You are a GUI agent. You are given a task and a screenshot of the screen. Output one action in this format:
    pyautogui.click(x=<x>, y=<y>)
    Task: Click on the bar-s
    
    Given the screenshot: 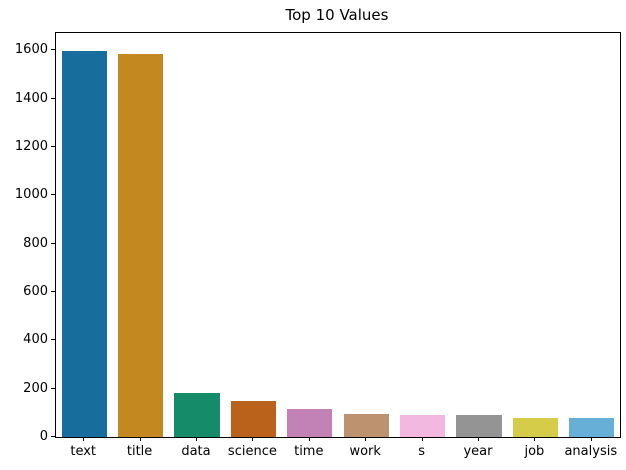 What is the action you would take?
    pyautogui.click(x=423, y=425)
    